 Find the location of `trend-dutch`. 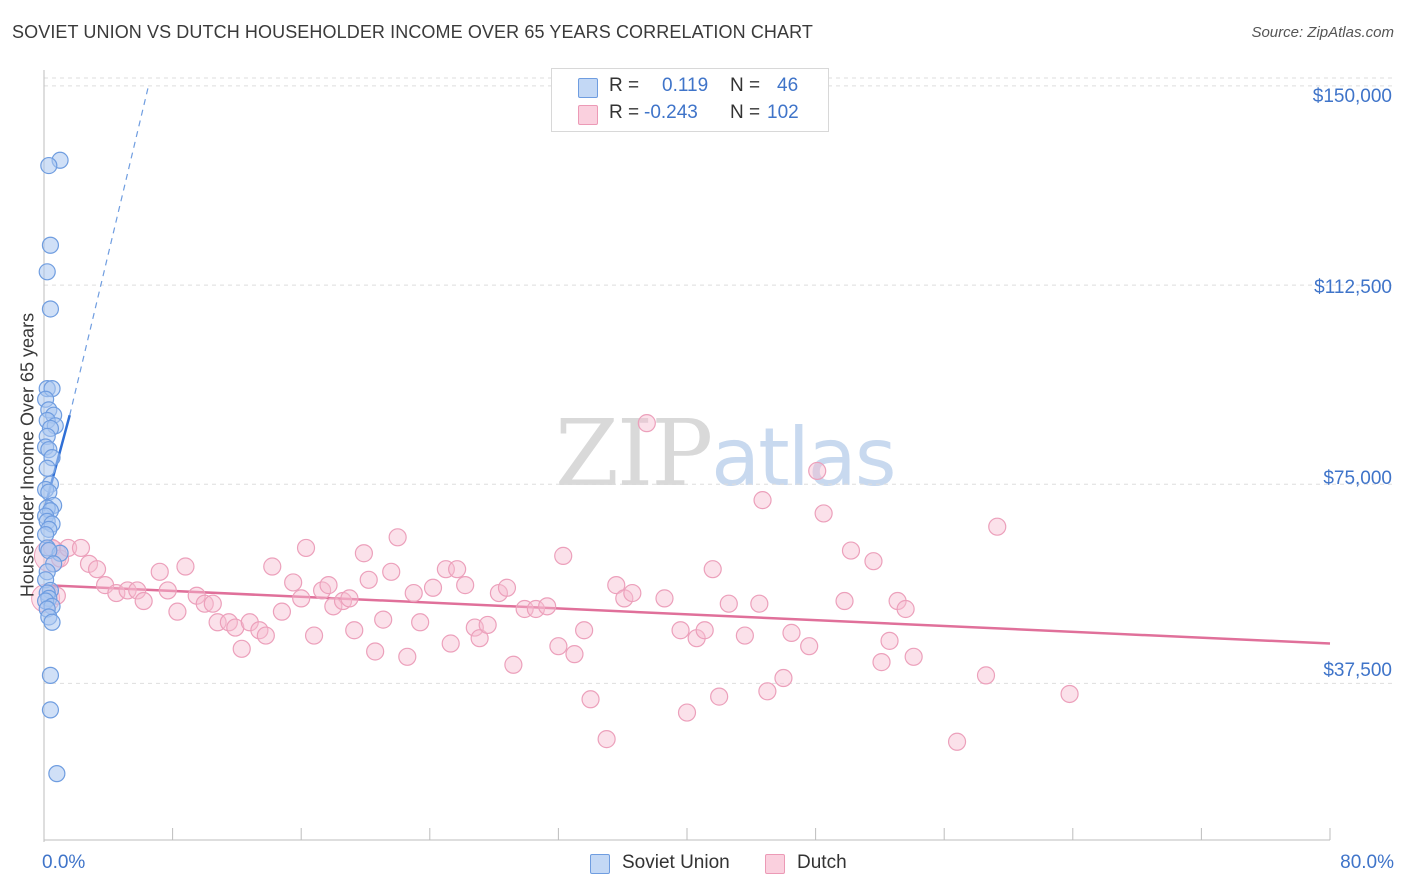

trend-dutch is located at coordinates (687, 614).